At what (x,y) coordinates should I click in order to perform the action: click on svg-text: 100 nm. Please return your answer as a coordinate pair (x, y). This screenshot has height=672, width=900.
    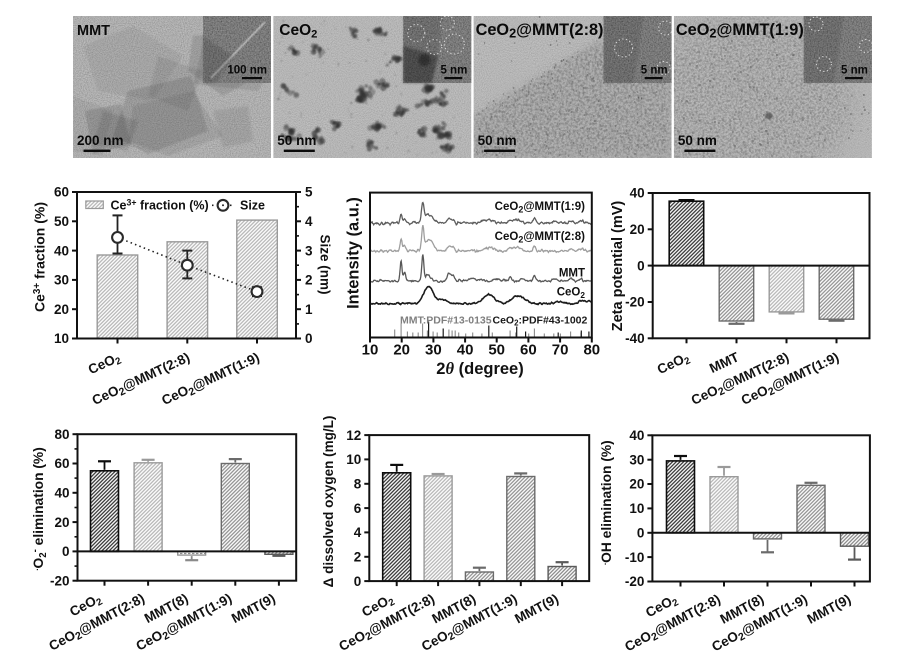
    Looking at the image, I should click on (247, 71).